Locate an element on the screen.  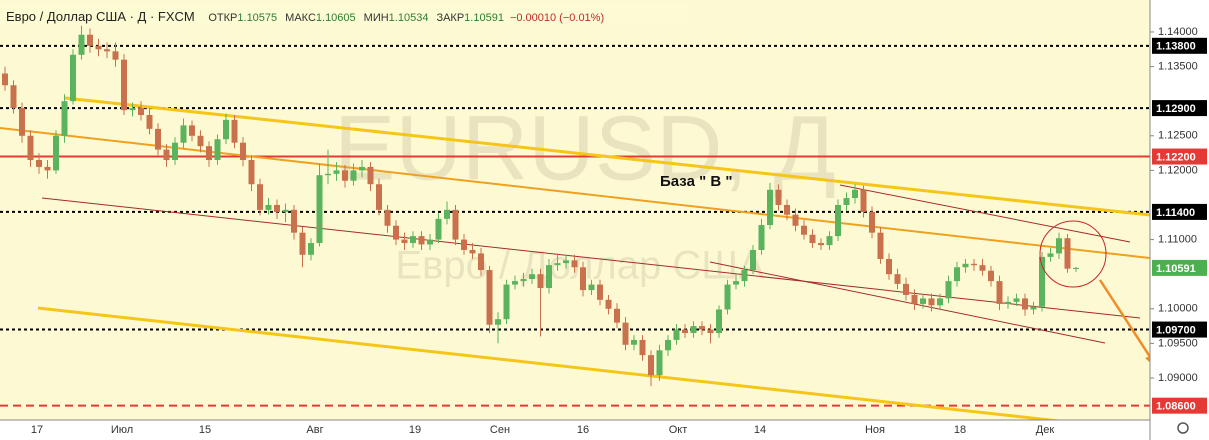
y-tick-label: 1.09500 is located at coordinates (1178, 343).